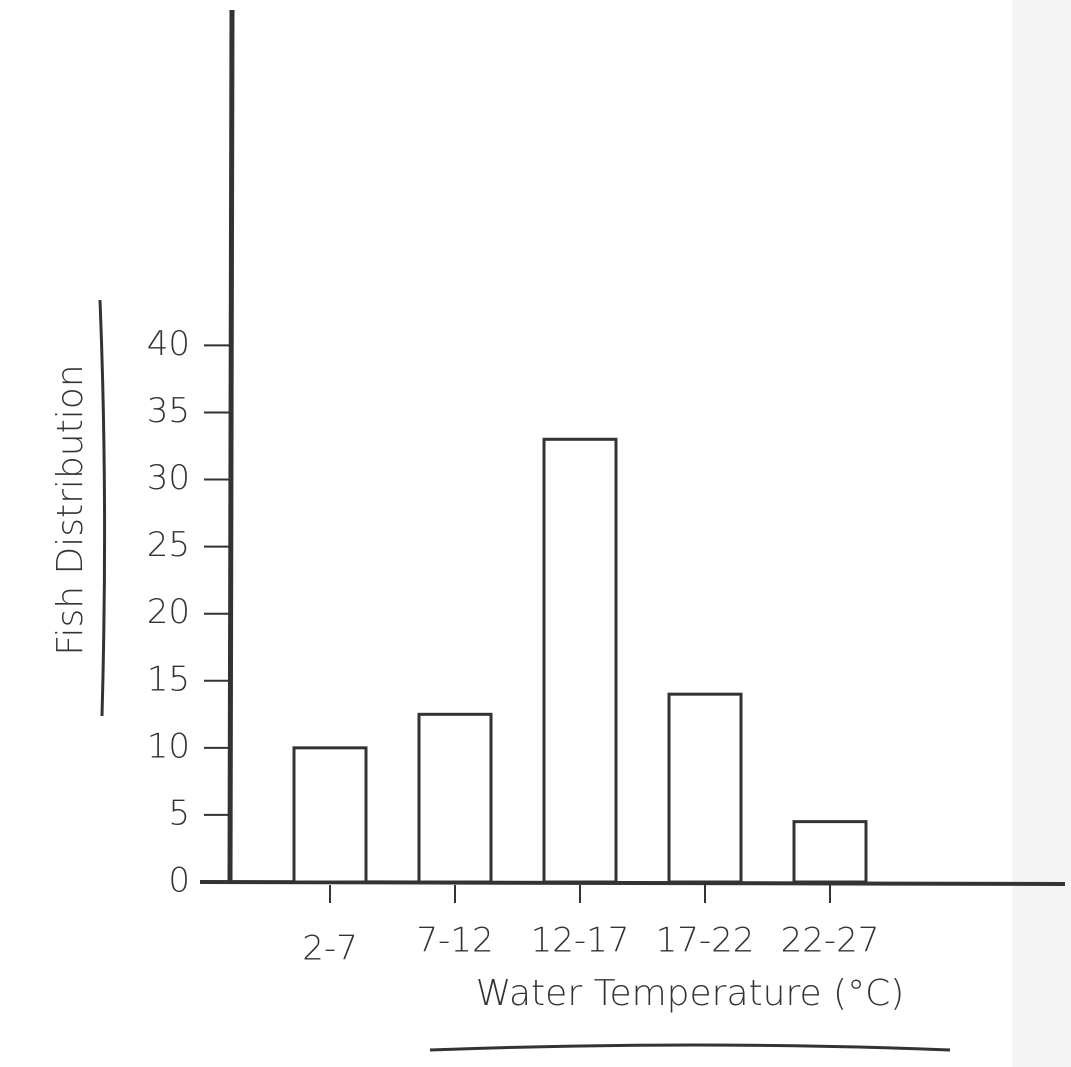 The height and width of the screenshot is (1067, 1071). What do you see at coordinates (179, 813) in the screenshot?
I see `y-tick-label: 5` at bounding box center [179, 813].